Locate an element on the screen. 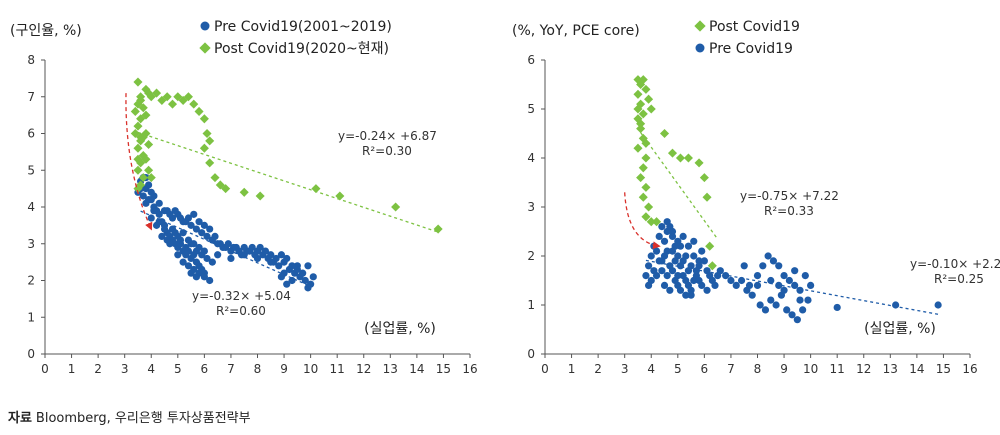 This screenshot has height=435, width=1000. y-tick-label: 6 is located at coordinates (31, 134).